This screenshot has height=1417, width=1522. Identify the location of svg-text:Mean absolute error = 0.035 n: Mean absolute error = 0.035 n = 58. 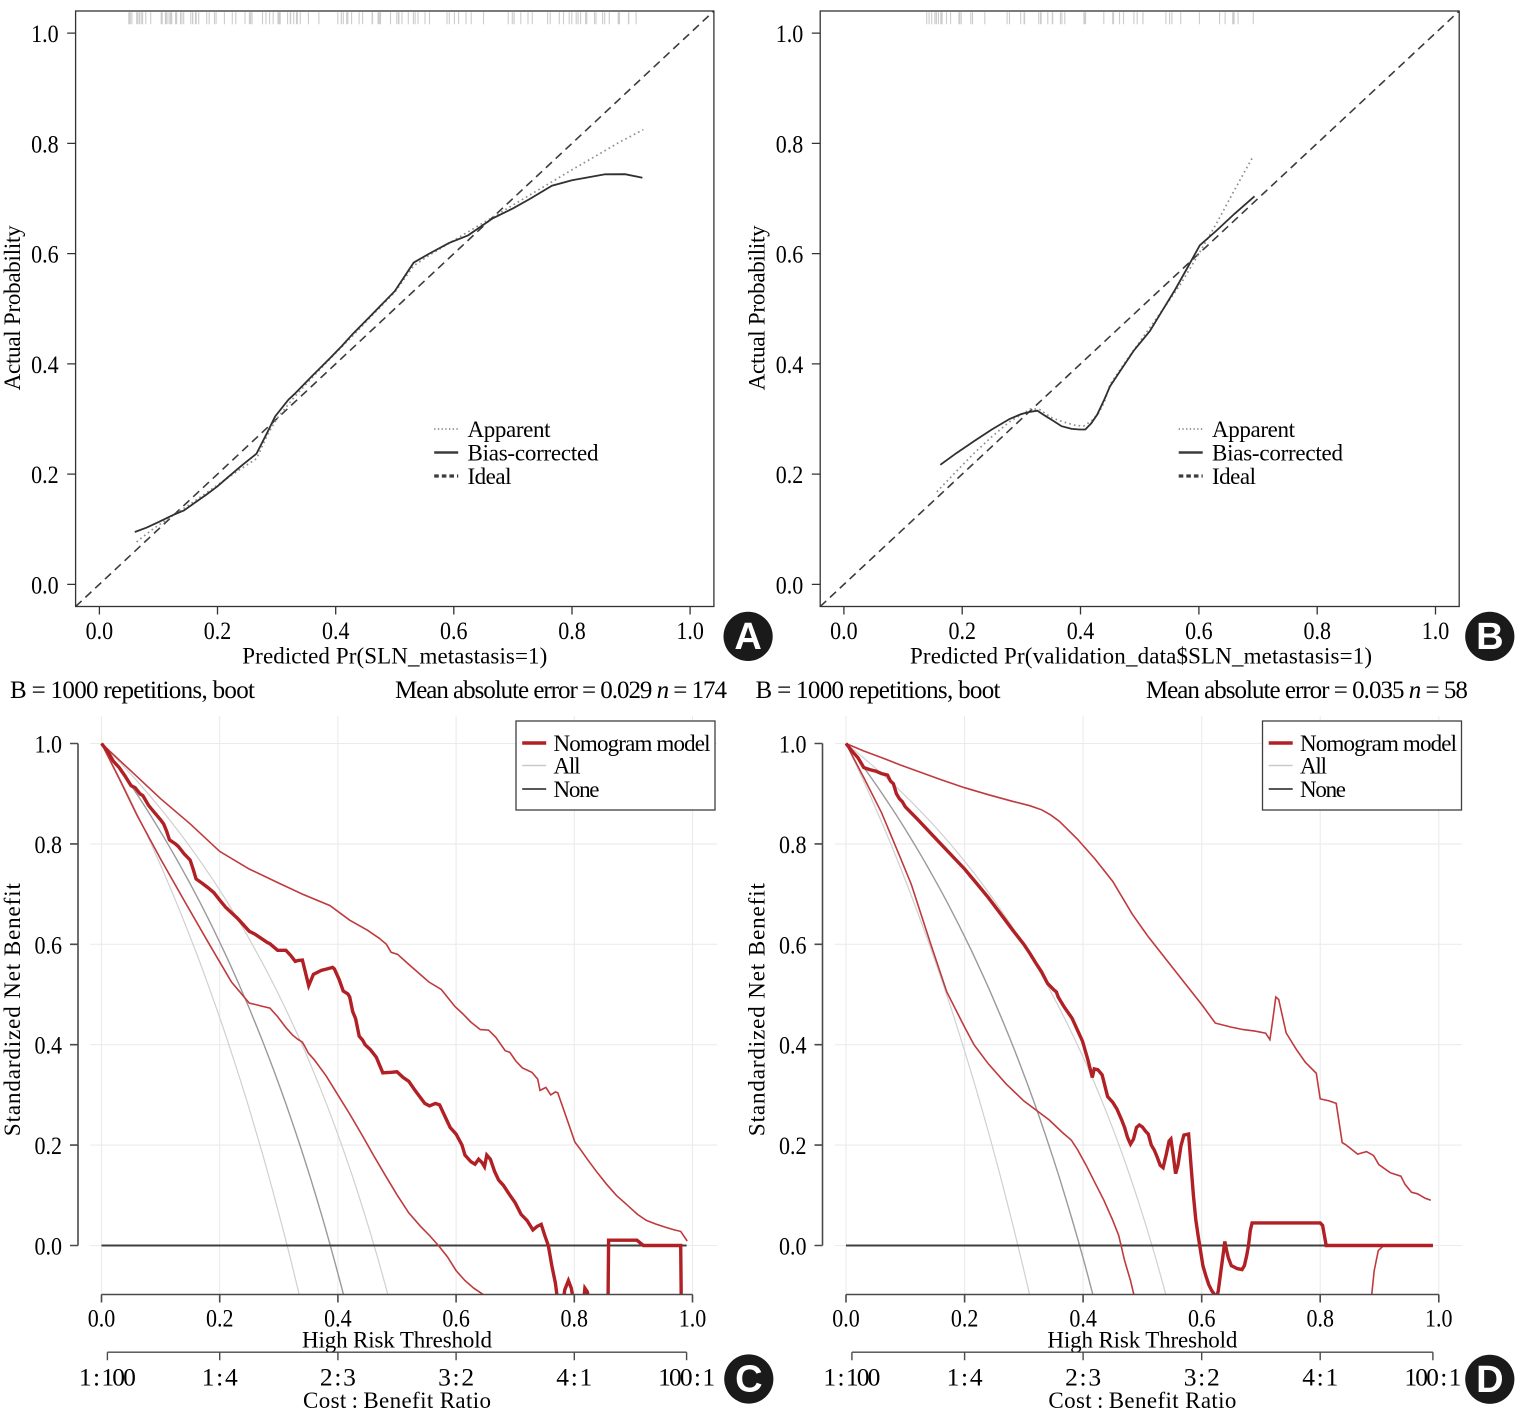
(1307, 690).